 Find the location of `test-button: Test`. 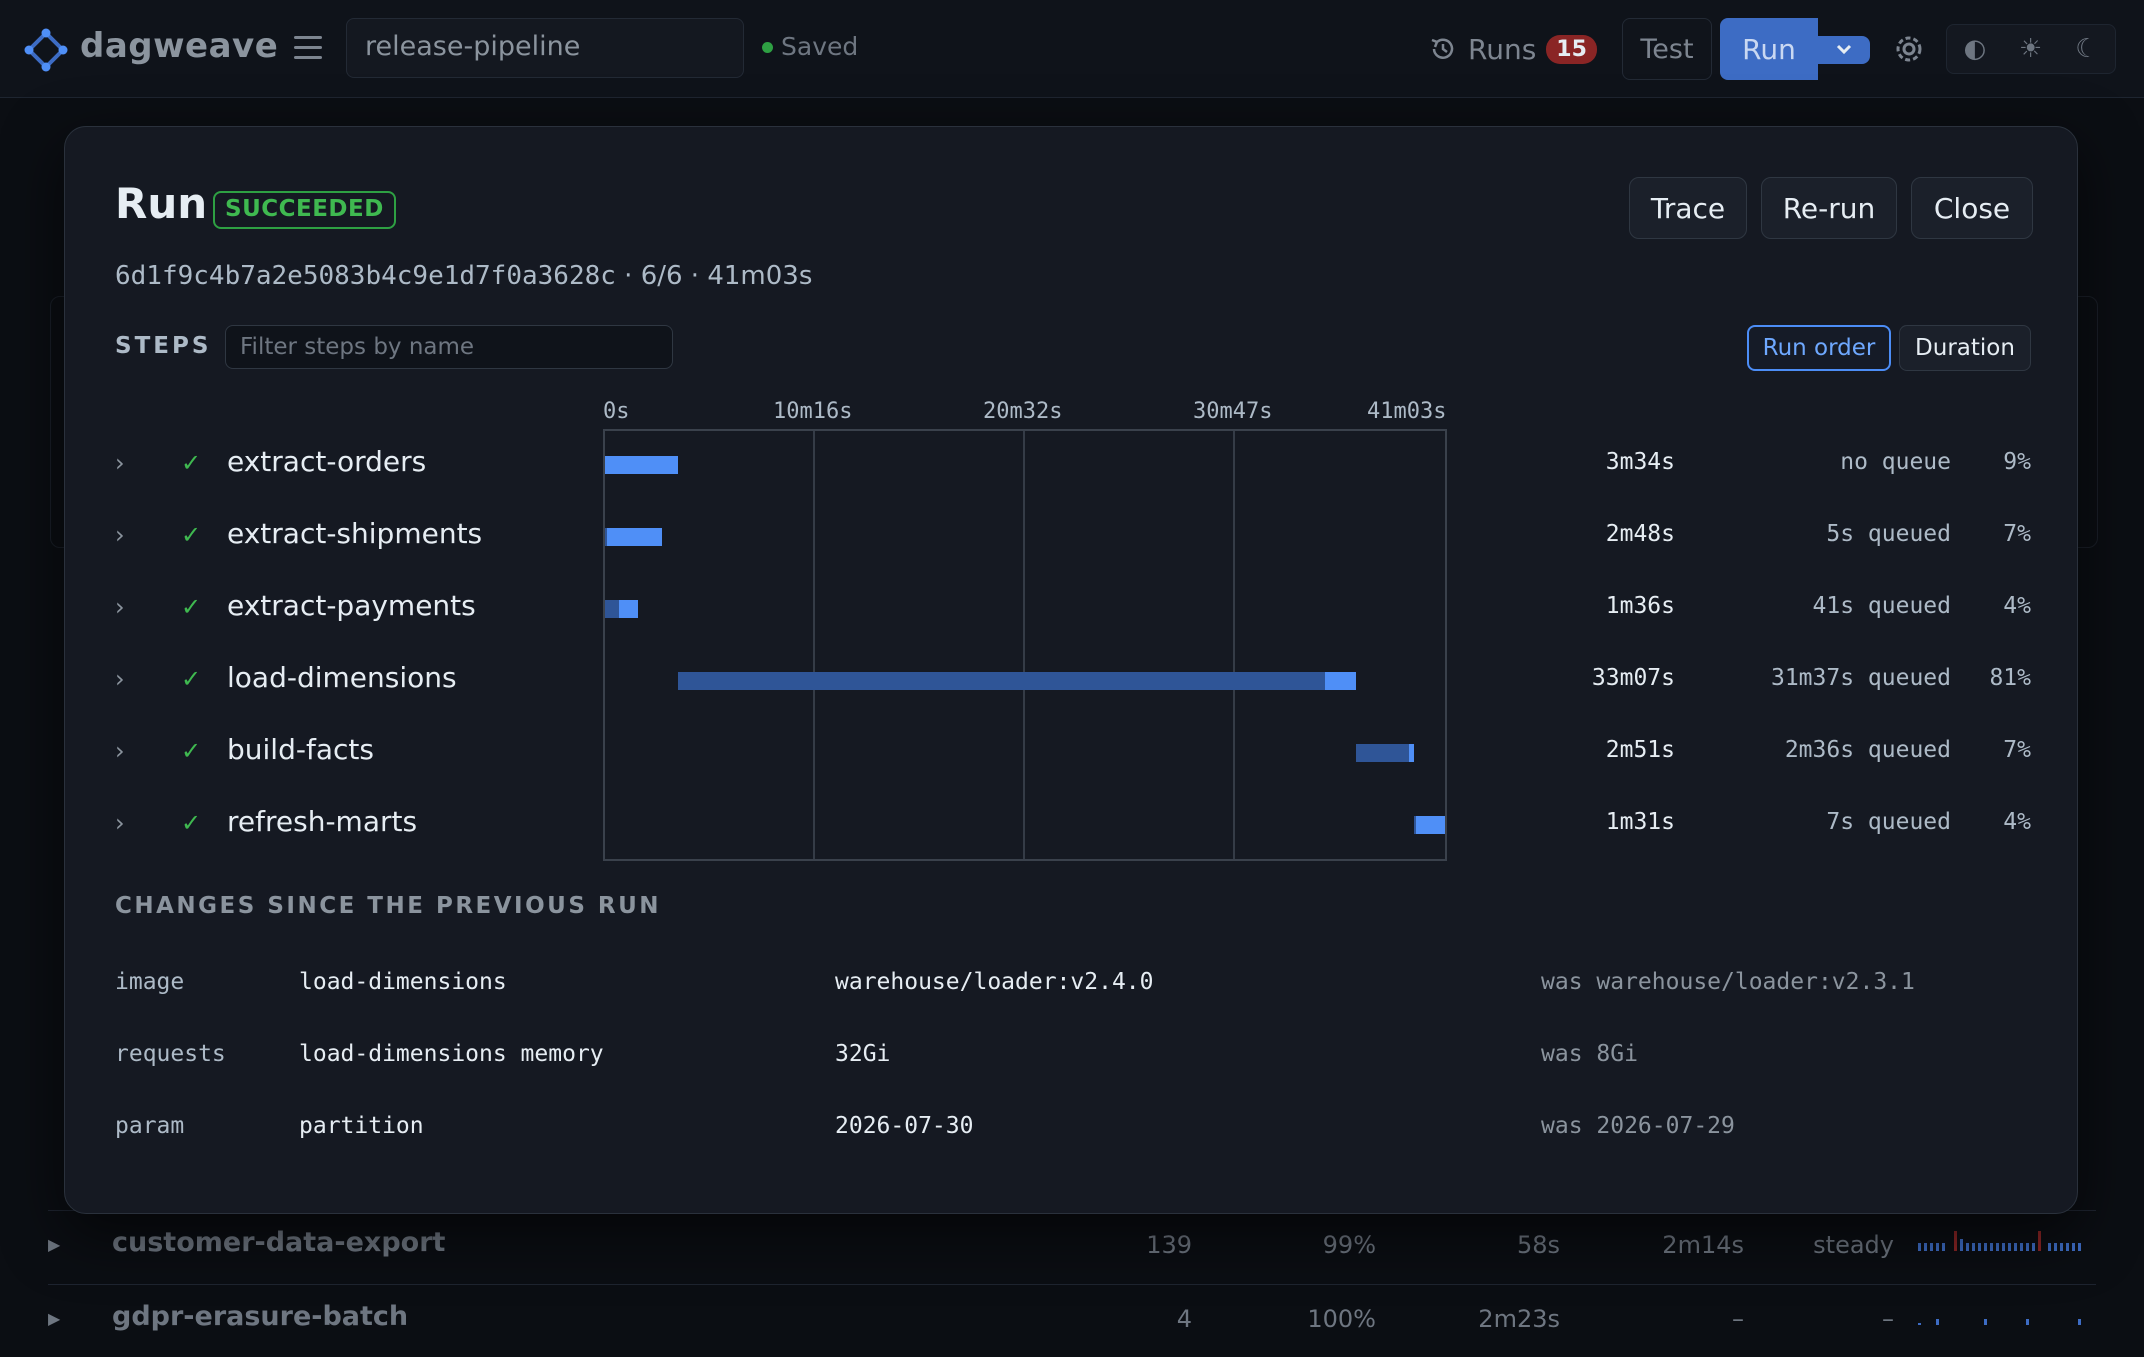

test-button: Test is located at coordinates (1667, 49).